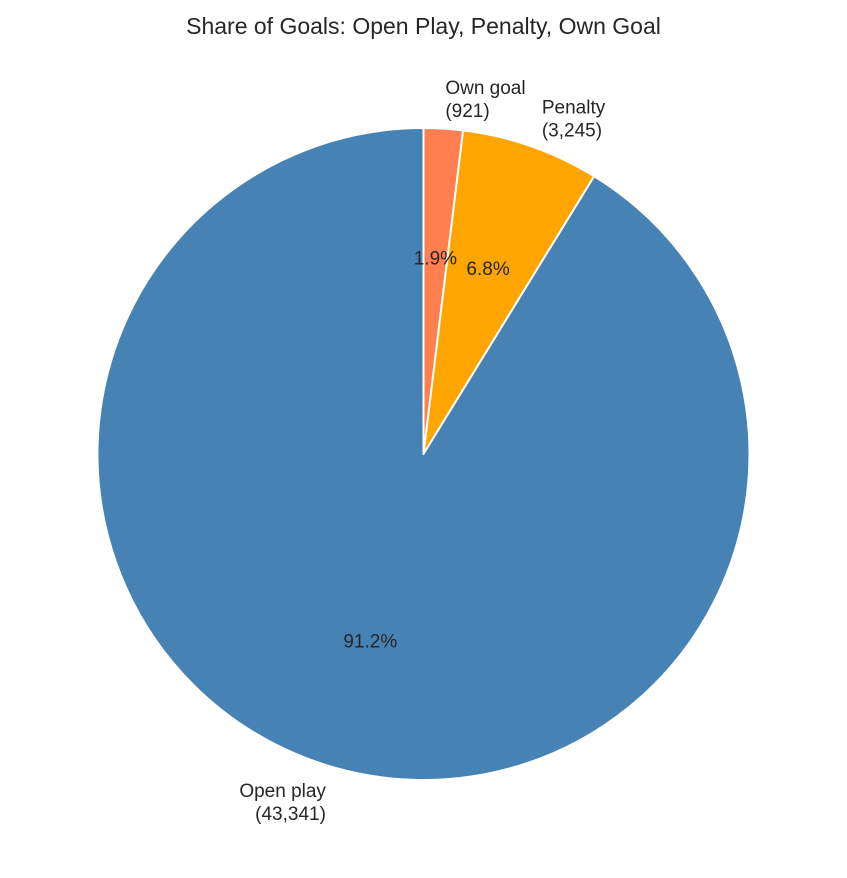  What do you see at coordinates (572, 130) in the screenshot?
I see `slice-count-penalty: (3,245)` at bounding box center [572, 130].